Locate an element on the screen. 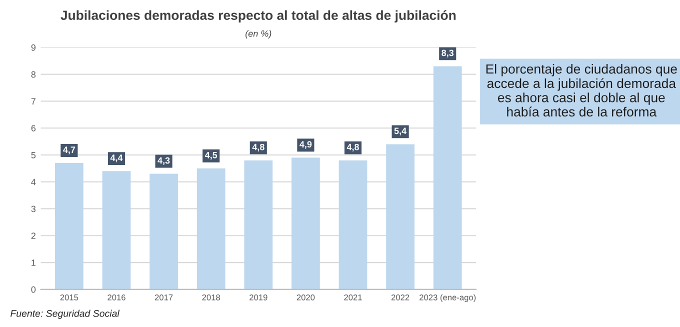  x-tick-label: 2019 is located at coordinates (259, 297).